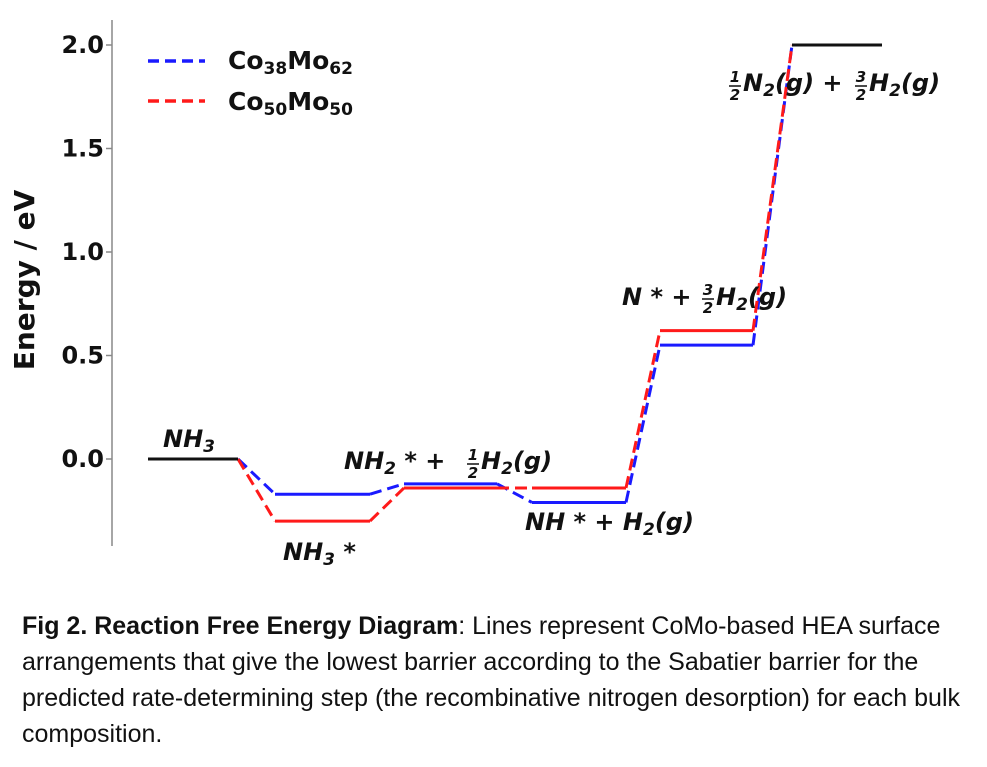 This screenshot has height=767, width=987. Describe the element at coordinates (793, 85) in the screenshot. I see `svg-text: N2(g) +` at that location.